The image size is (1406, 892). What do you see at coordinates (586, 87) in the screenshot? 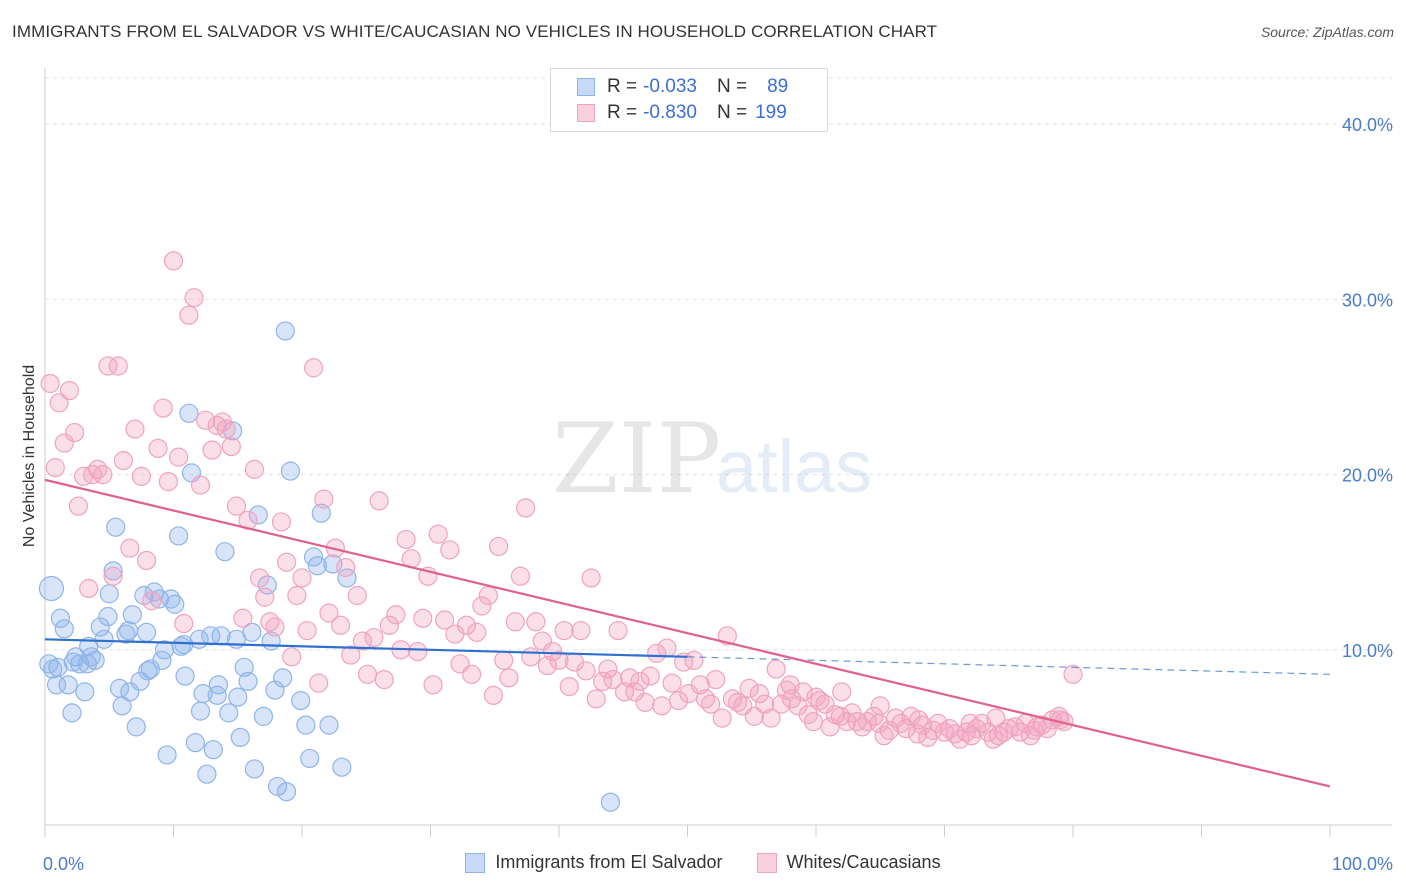
I see `legend-swatch-blue` at bounding box center [586, 87].